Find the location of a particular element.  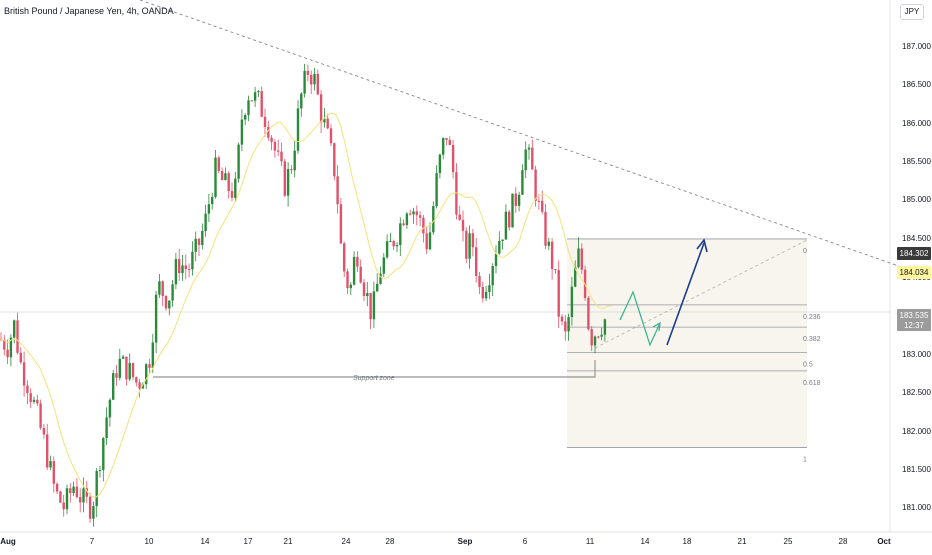

price-tag-label: 184.034 is located at coordinates (914, 272).